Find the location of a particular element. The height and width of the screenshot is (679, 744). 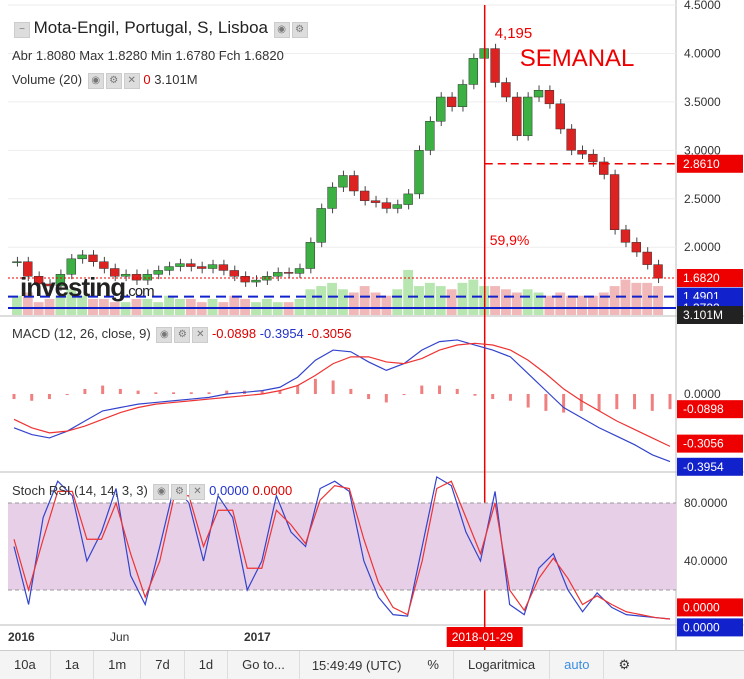

peak-annotation: 4,195 is located at coordinates (514, 33).